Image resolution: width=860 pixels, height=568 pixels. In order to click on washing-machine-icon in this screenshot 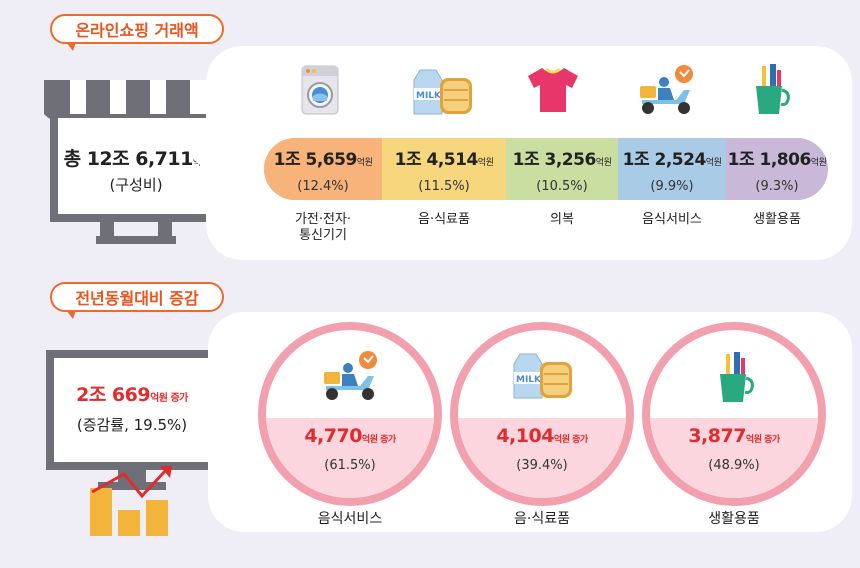, I will do `click(320, 92)`.